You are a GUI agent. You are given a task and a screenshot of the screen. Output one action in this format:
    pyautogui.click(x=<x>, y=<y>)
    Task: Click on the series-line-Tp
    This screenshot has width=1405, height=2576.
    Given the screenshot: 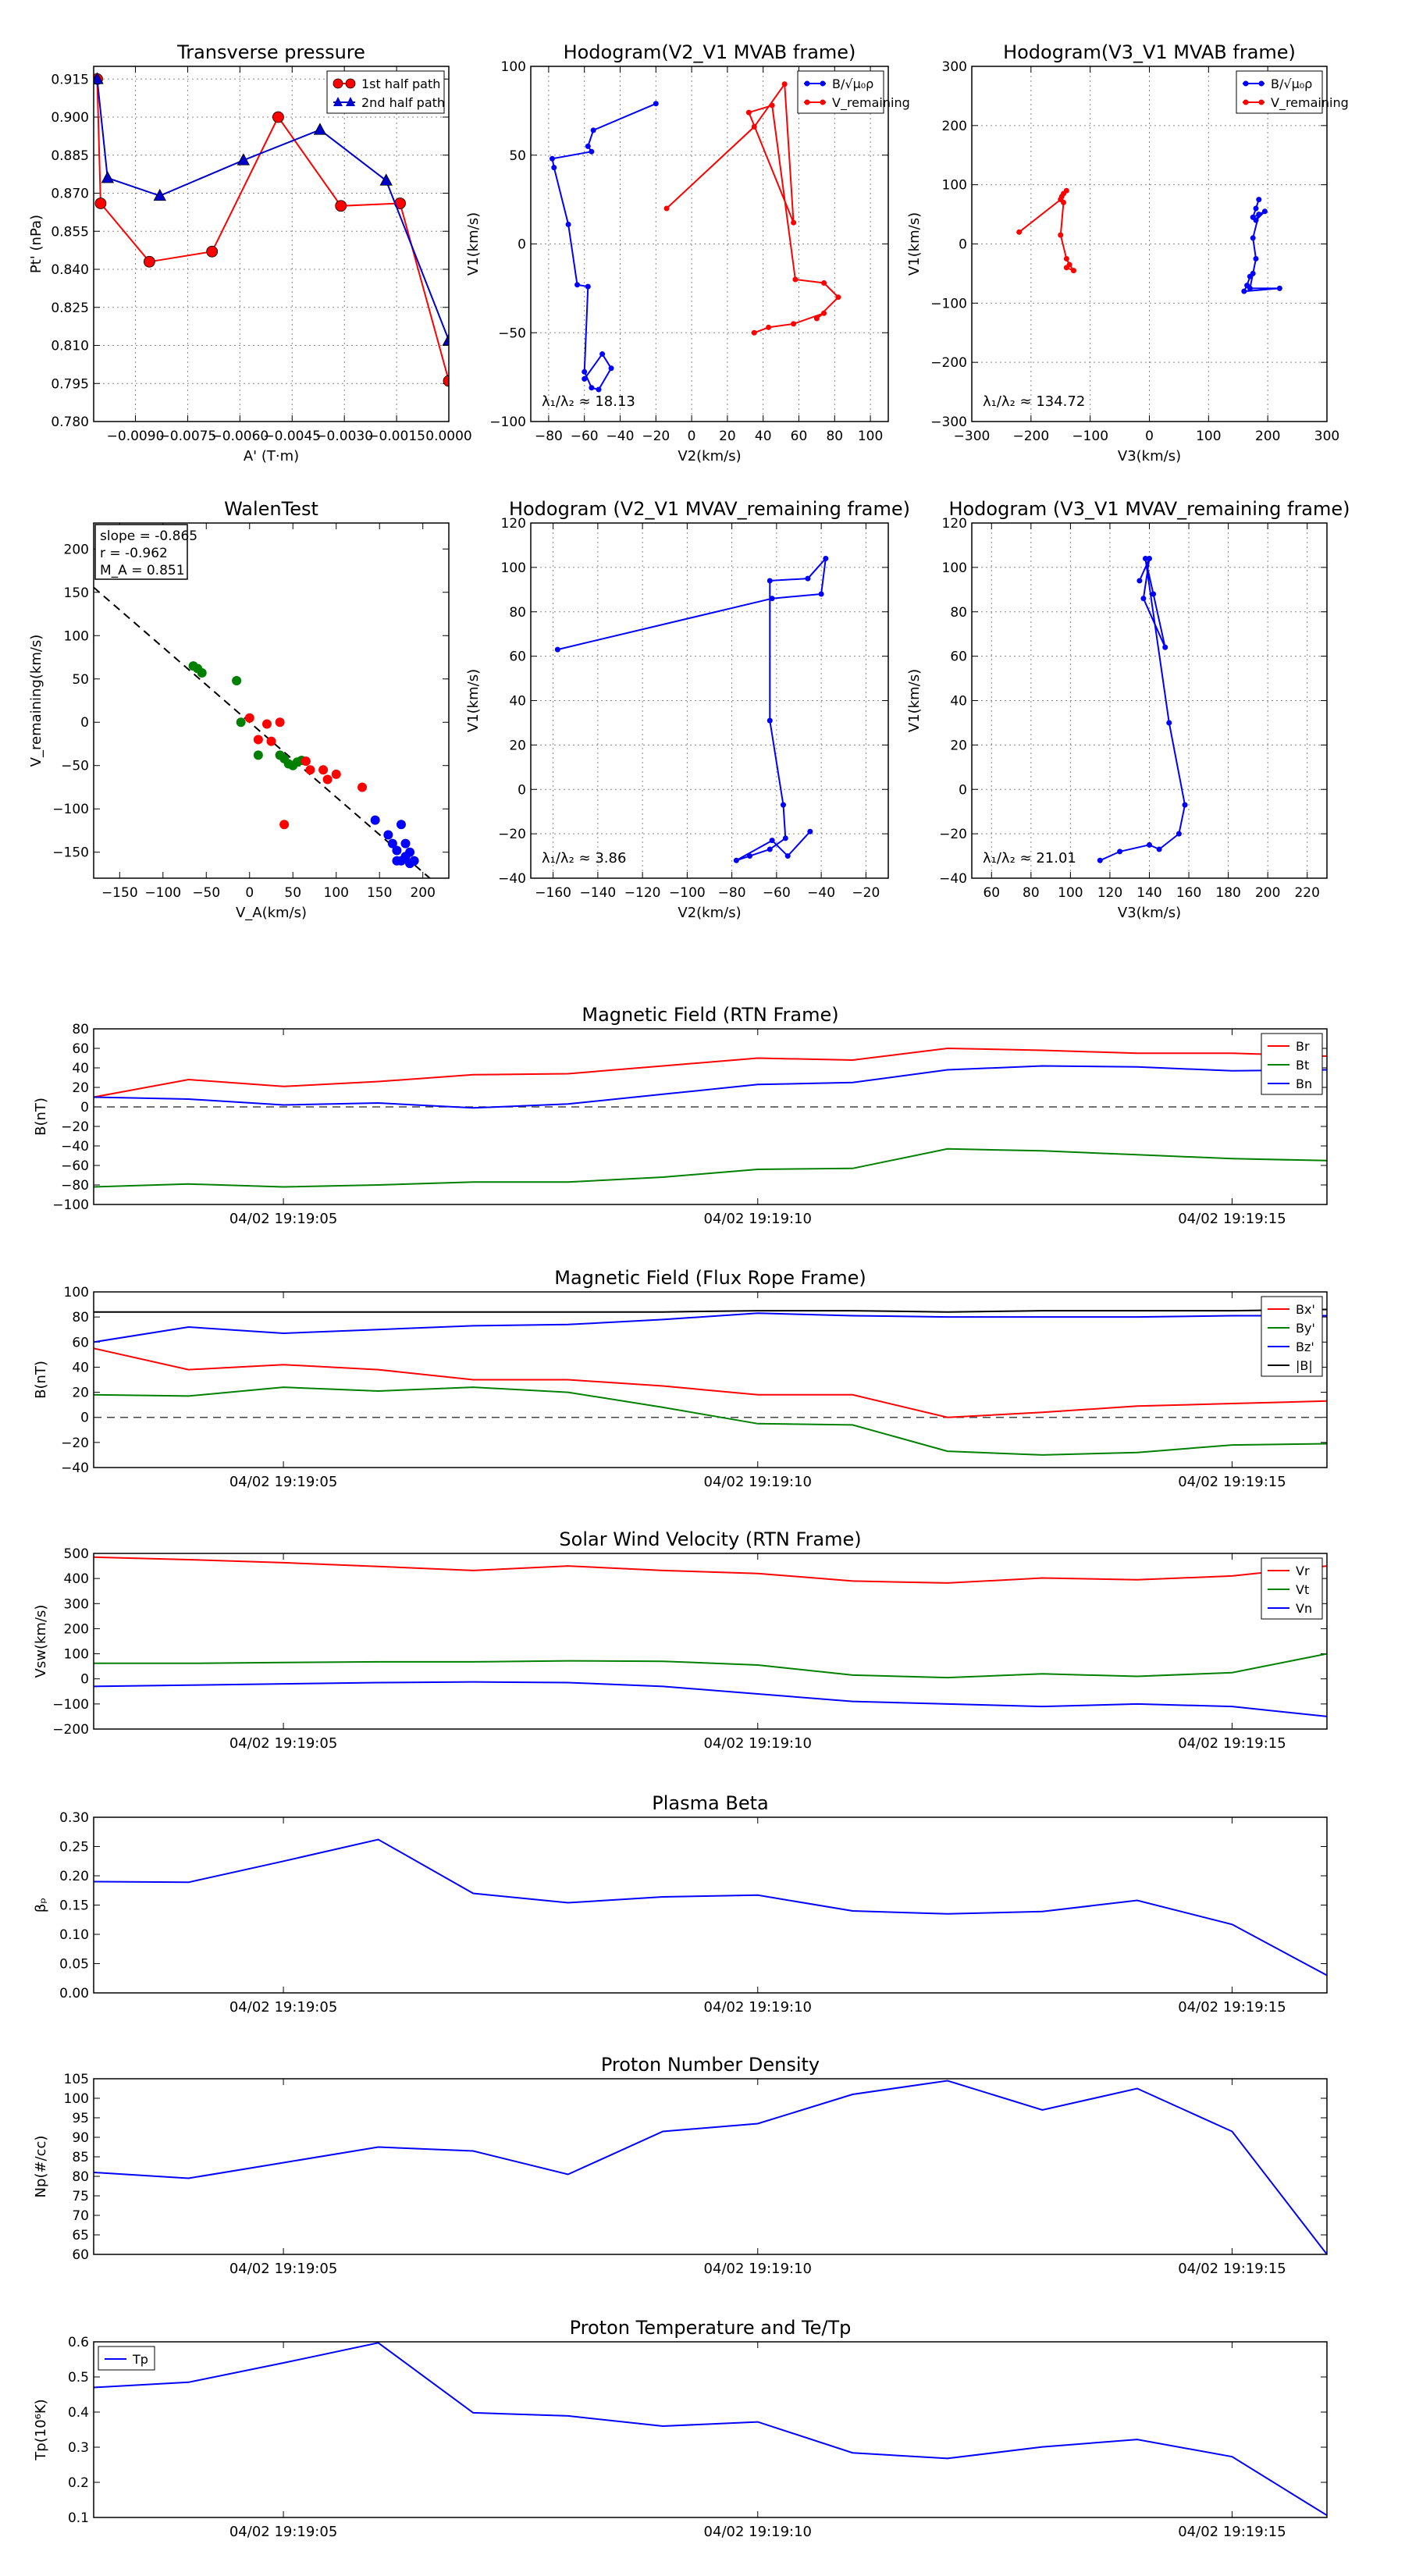 What is the action you would take?
    pyautogui.click(x=711, y=2429)
    